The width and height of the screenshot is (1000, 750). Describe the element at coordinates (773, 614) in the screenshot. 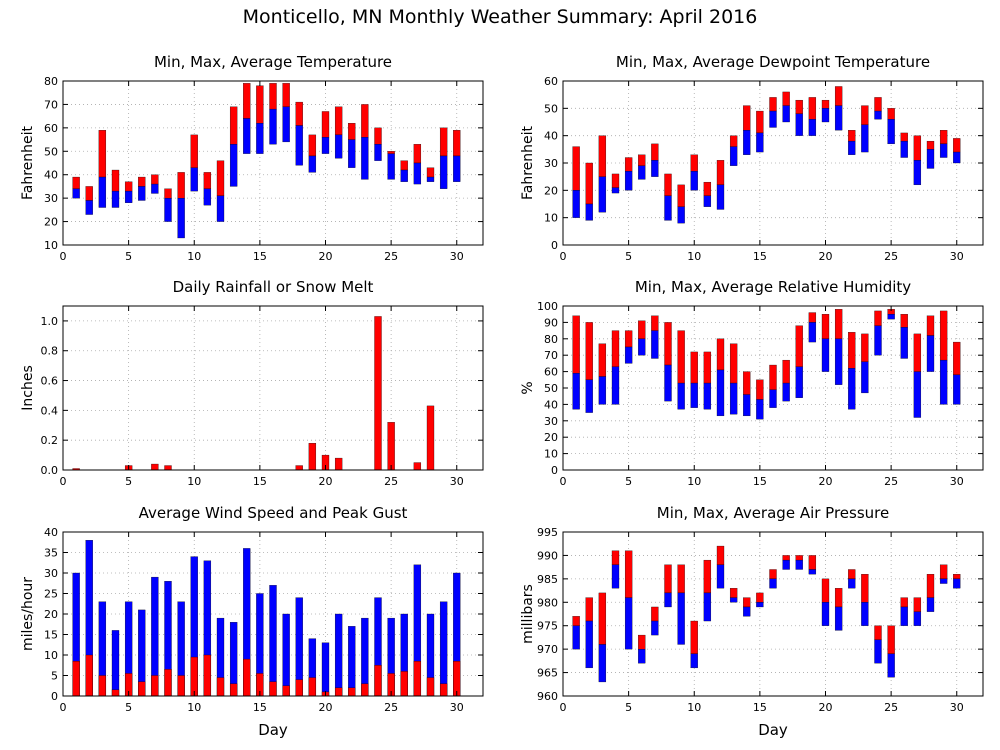

I see `plot-frame` at that location.